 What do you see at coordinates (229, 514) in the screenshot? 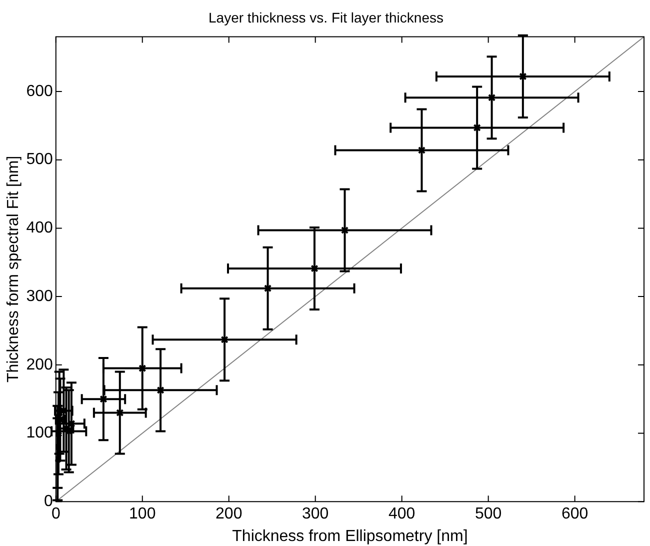
I see `x-tick-label: 200` at bounding box center [229, 514].